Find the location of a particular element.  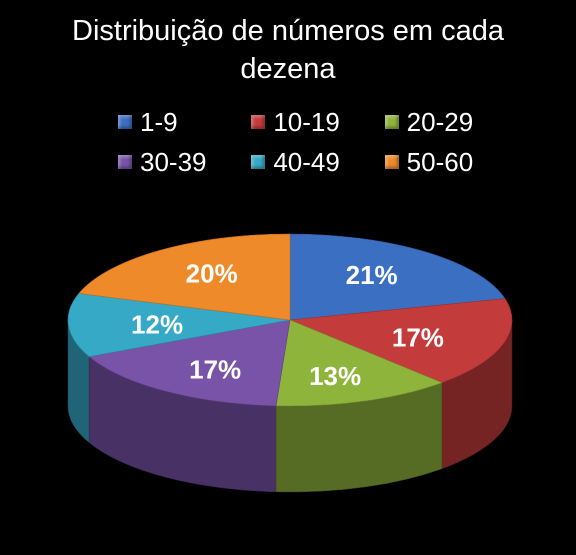

legend-label: 50-60 is located at coordinates (440, 161).